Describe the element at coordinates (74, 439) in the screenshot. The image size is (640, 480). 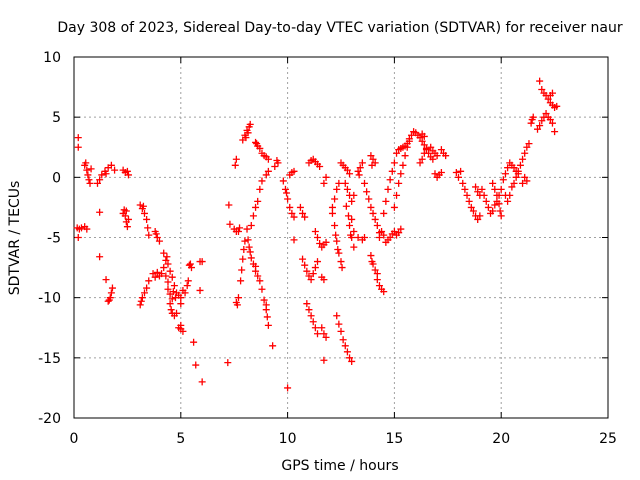
I see `x-tick-label: 0` at that location.